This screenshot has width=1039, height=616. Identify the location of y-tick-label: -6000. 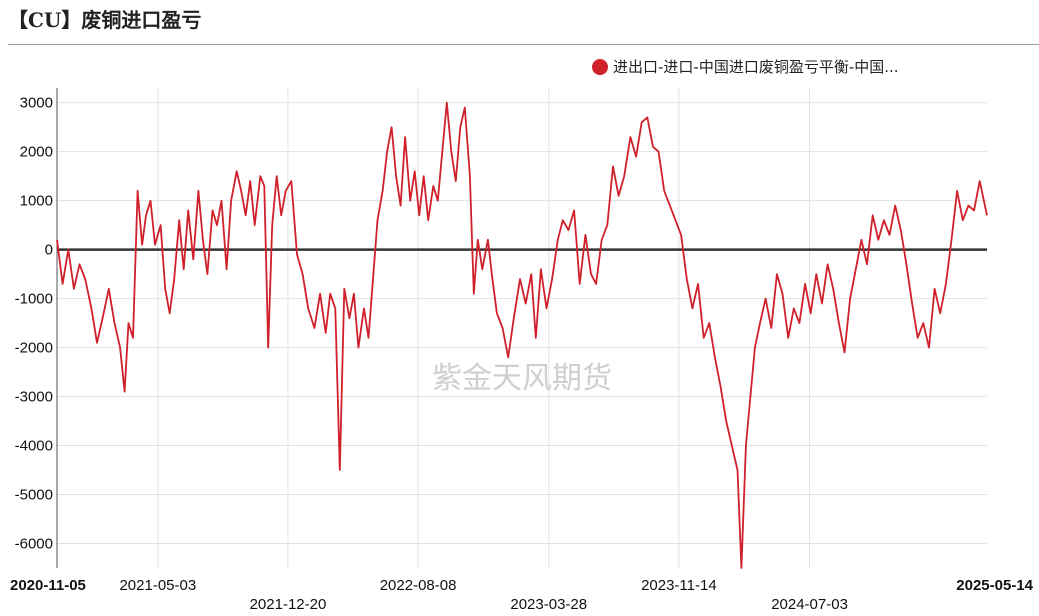
(34, 544).